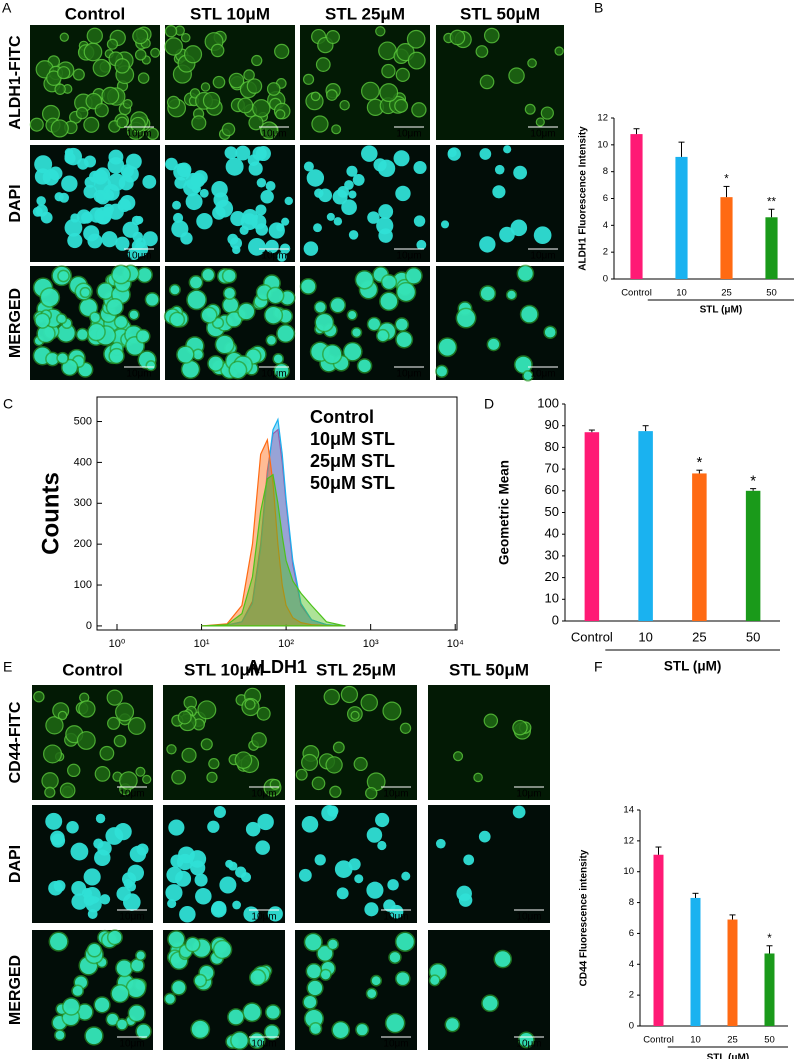  Describe the element at coordinates (15, 742) in the screenshot. I see `row-label: CD44-FITC` at that location.